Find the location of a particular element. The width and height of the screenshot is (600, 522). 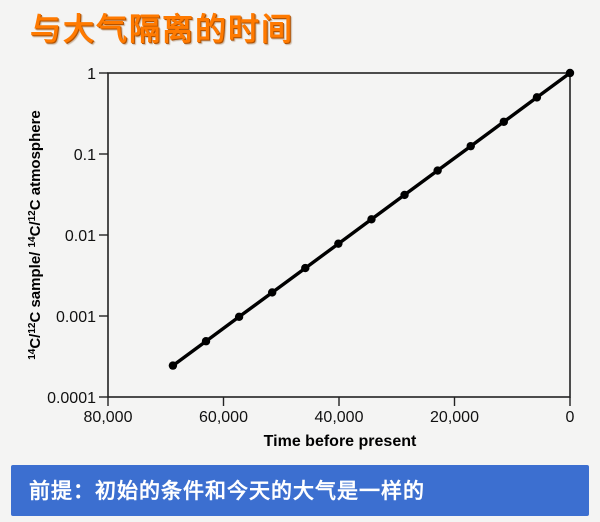

x-axis: 80,000 60,000 40,000 20,000 0 is located at coordinates (329, 411).